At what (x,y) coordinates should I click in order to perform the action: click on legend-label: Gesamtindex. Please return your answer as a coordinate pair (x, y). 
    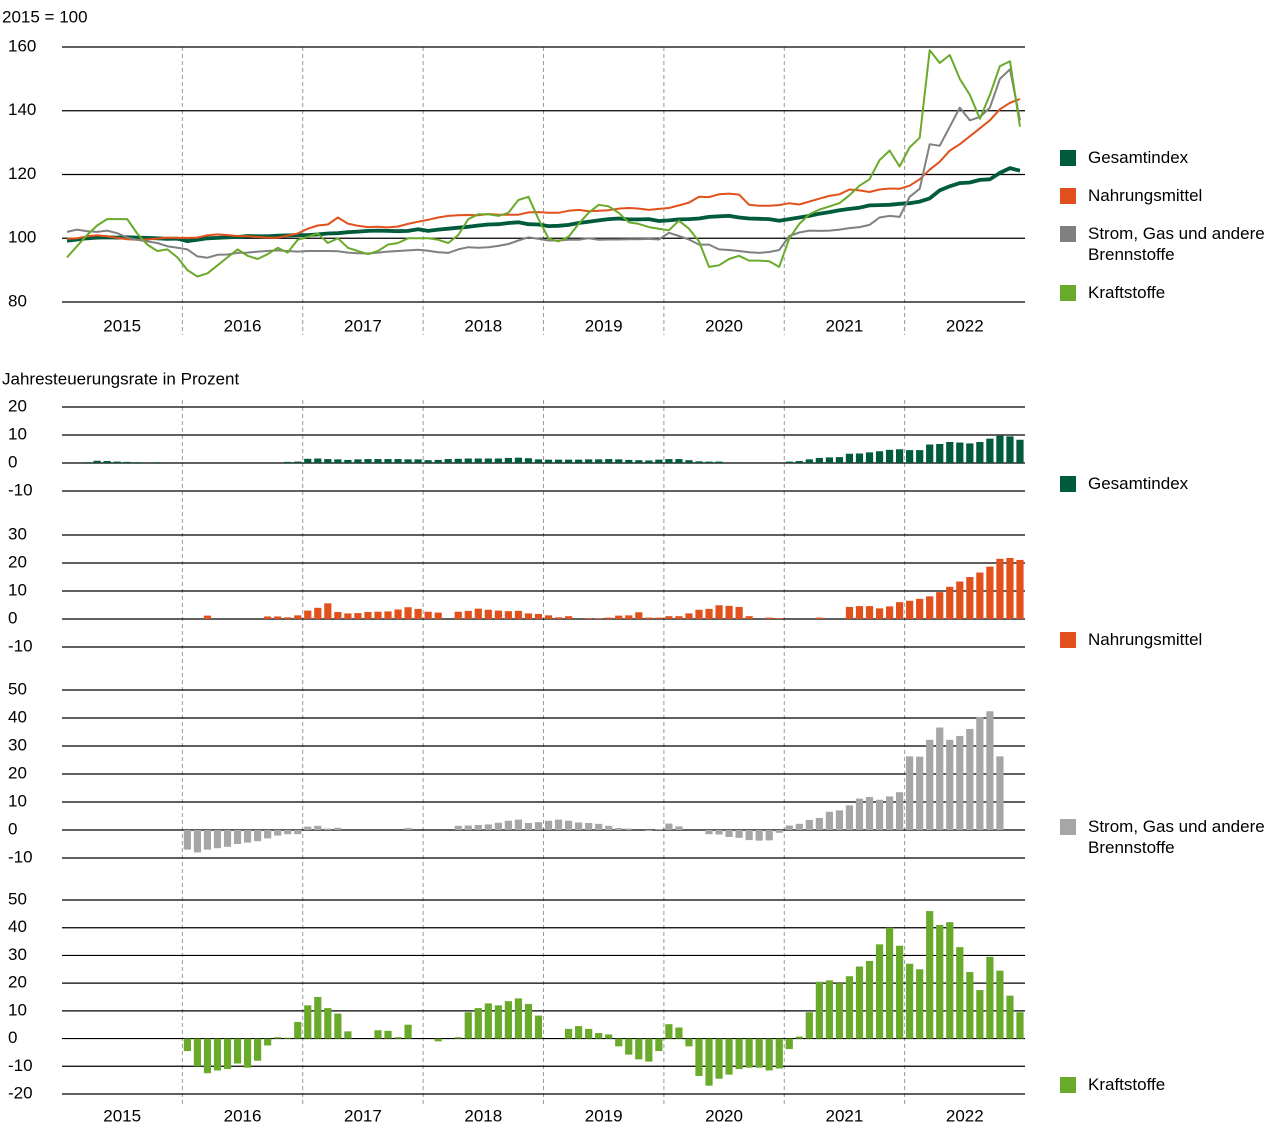
    Looking at the image, I should click on (1138, 483).